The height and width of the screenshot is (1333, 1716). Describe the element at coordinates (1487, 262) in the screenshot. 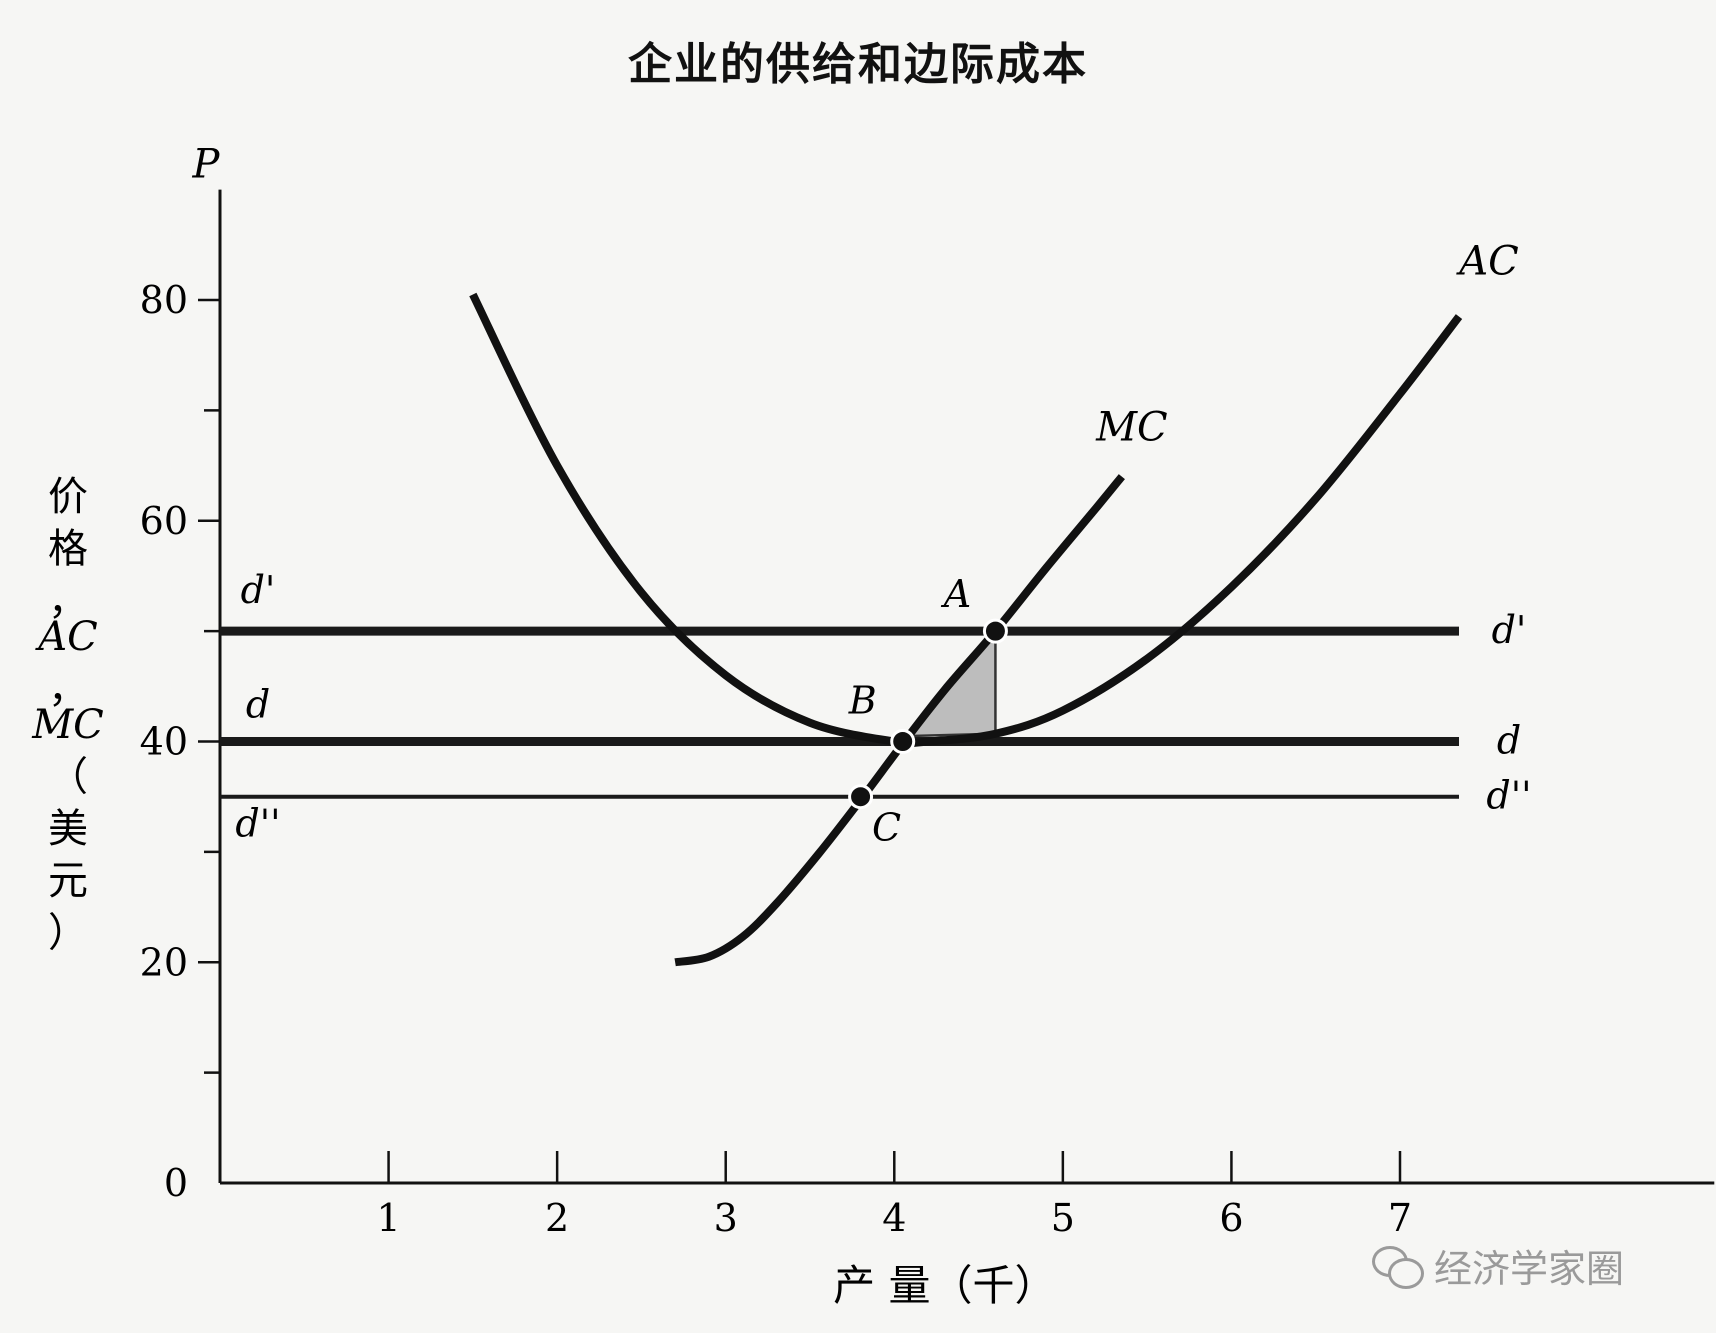

I see `curve-label-ac: AC` at that location.